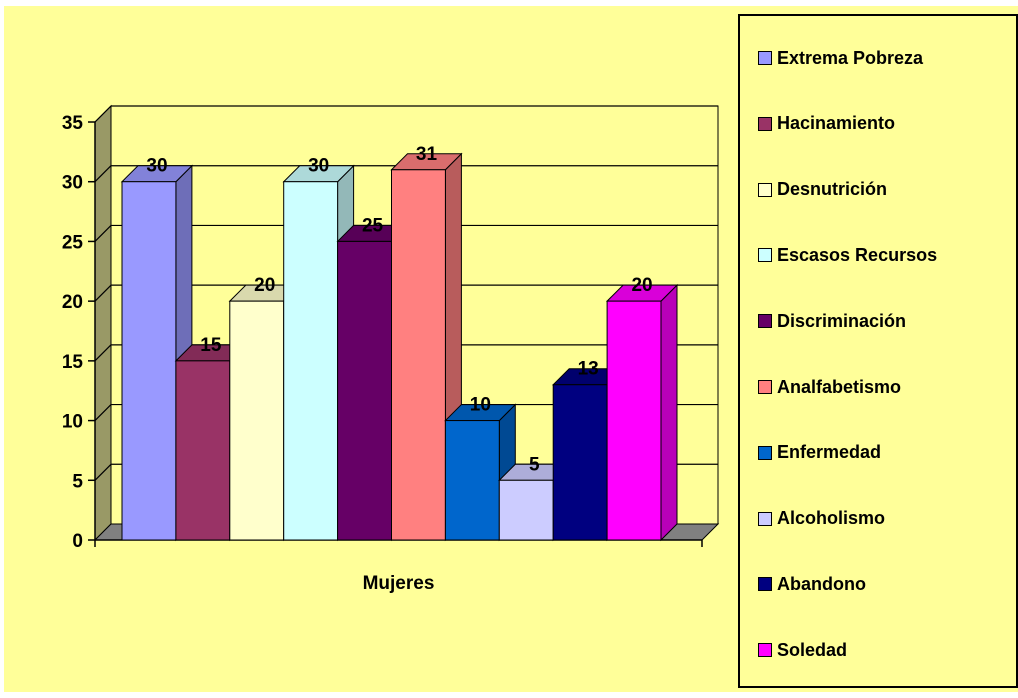 Image resolution: width=1018 pixels, height=698 pixels. Describe the element at coordinates (850, 57) in the screenshot. I see `legend-label: Extrema Pobreza` at that location.